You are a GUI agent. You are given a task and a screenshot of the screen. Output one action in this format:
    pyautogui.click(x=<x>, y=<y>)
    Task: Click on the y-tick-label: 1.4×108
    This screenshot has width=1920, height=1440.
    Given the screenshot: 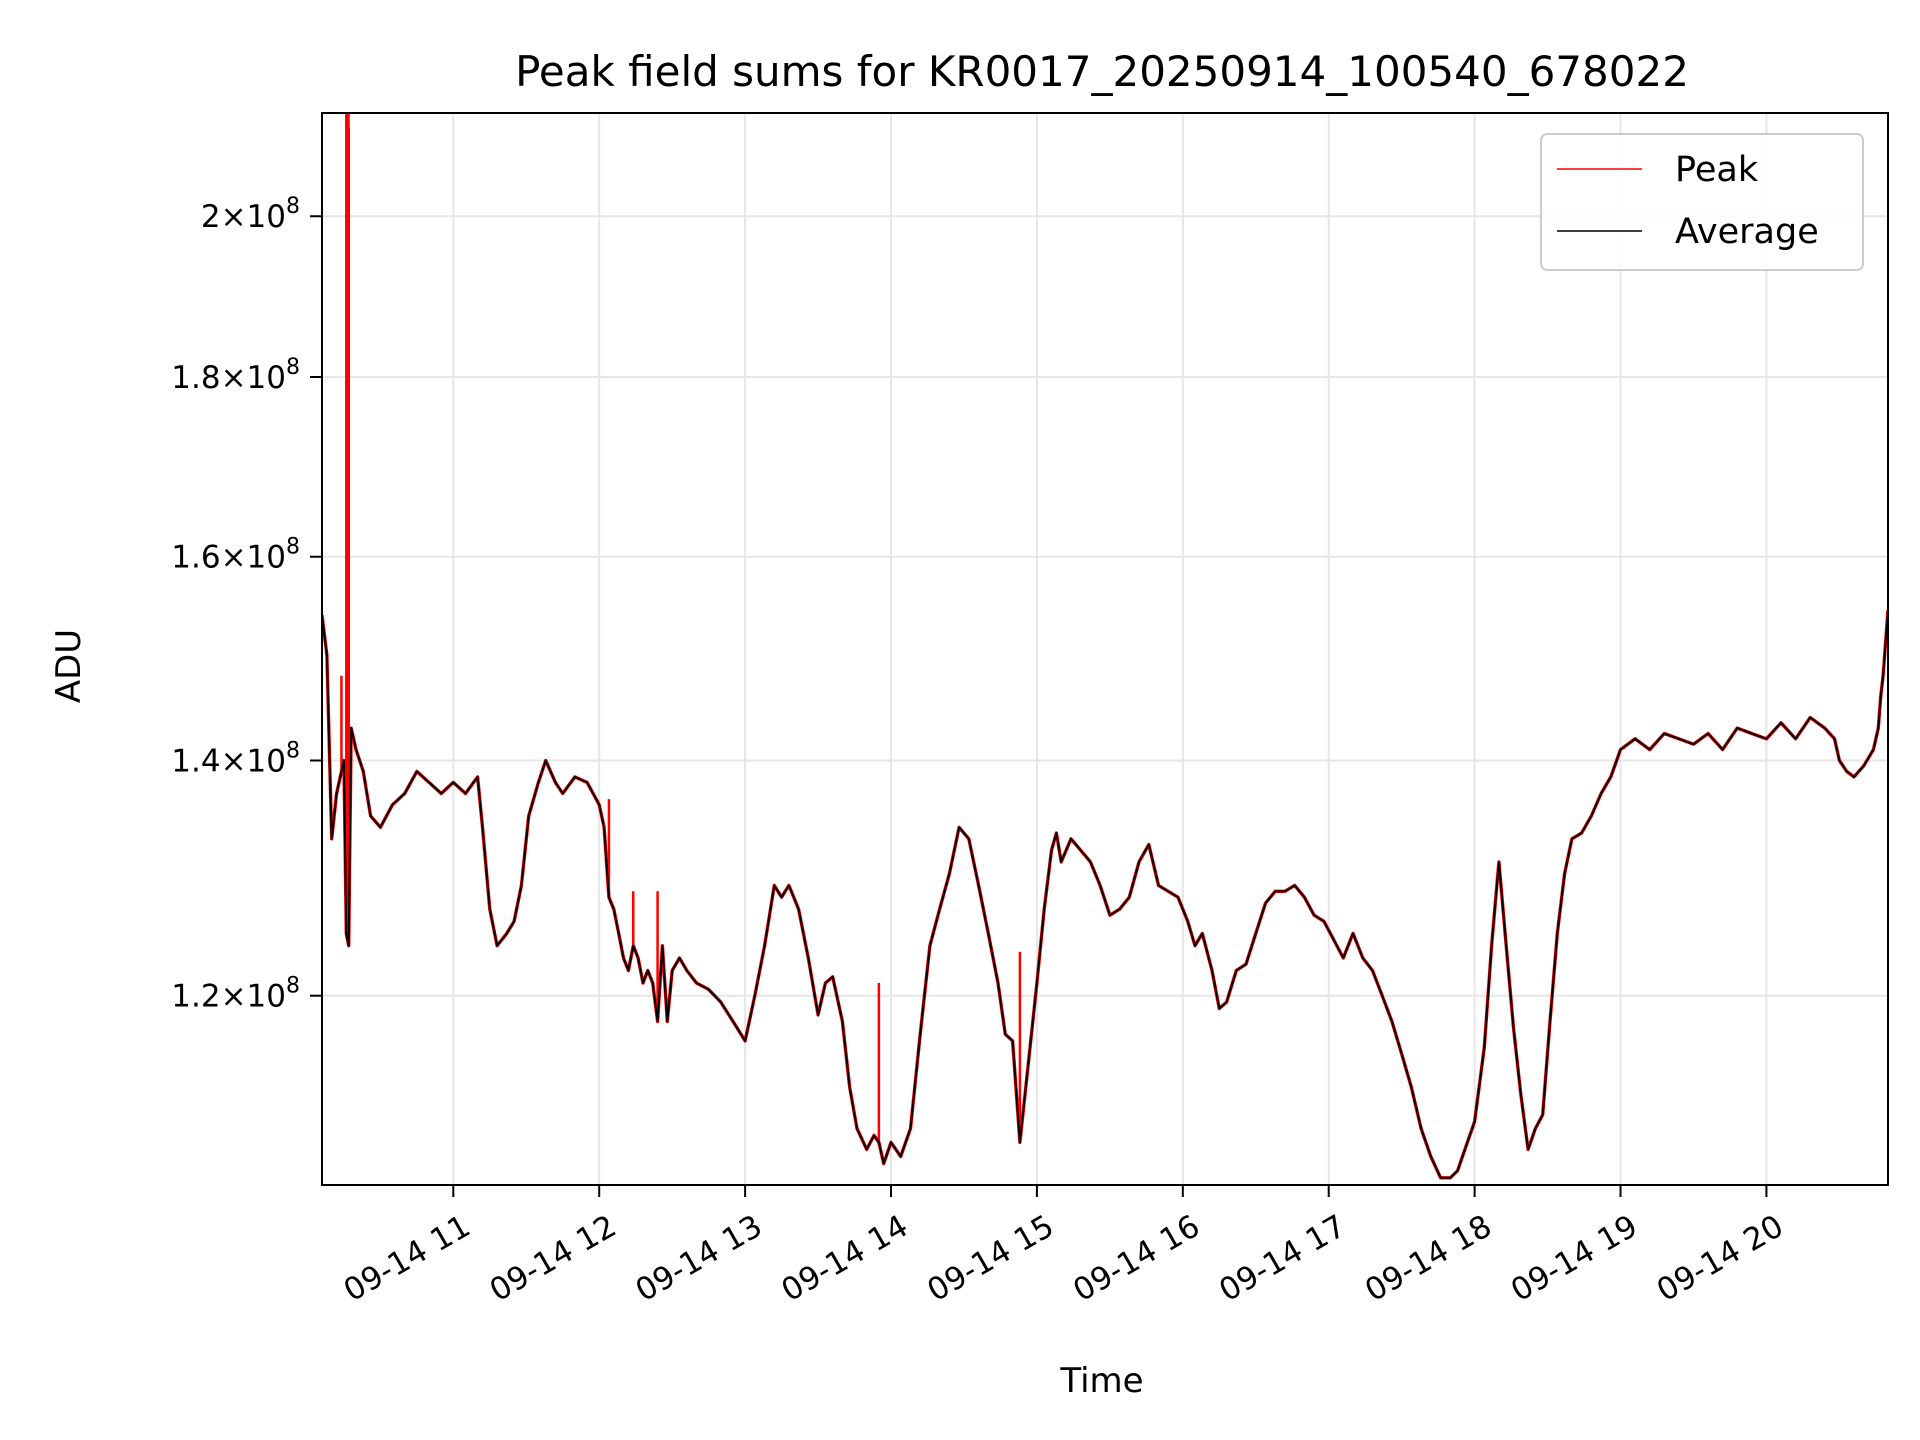 What is the action you would take?
    pyautogui.click(x=235, y=758)
    